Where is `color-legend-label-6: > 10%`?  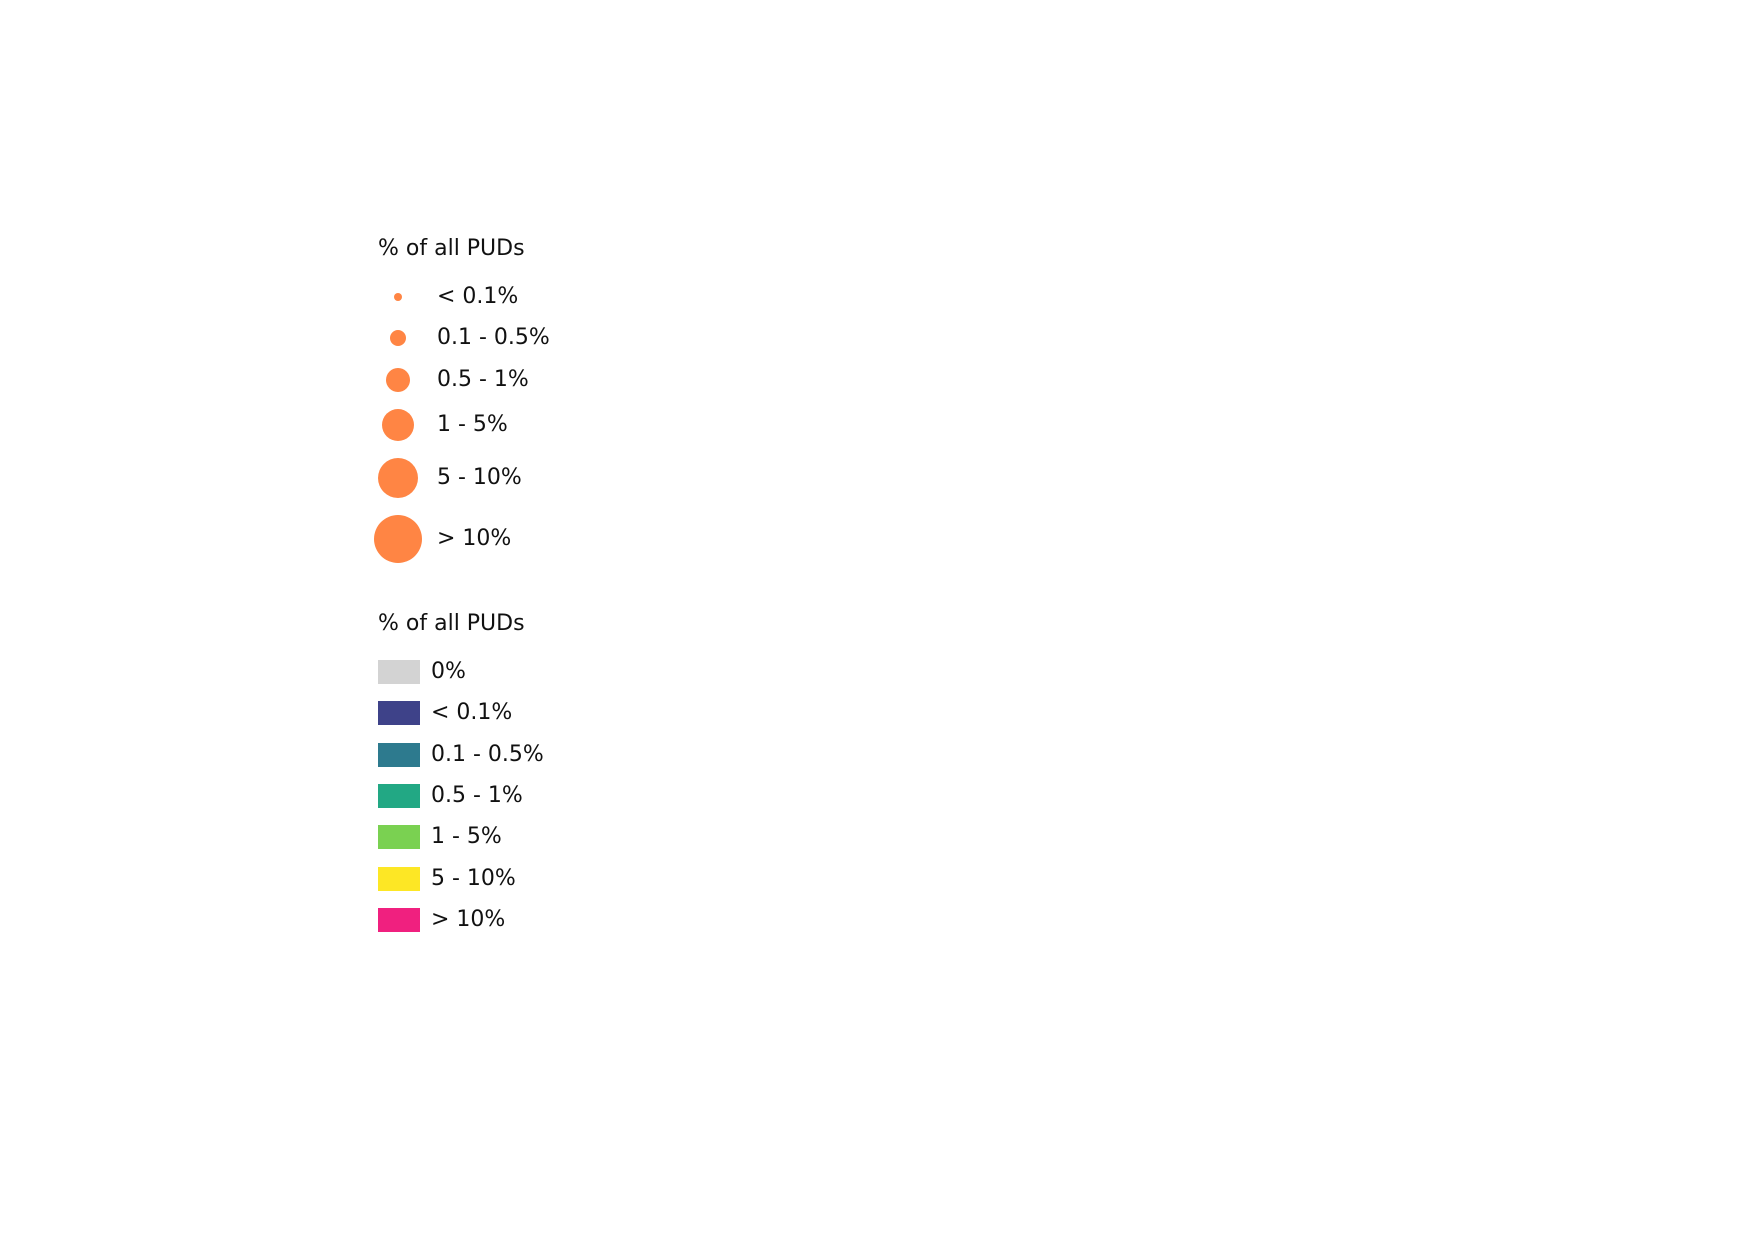 color-legend-label-6: > 10% is located at coordinates (468, 919).